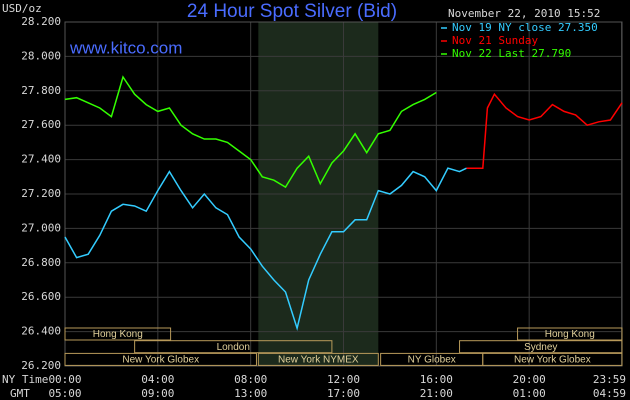  What do you see at coordinates (41, 365) in the screenshot?
I see `y-tick-label: 26.200` at bounding box center [41, 365].